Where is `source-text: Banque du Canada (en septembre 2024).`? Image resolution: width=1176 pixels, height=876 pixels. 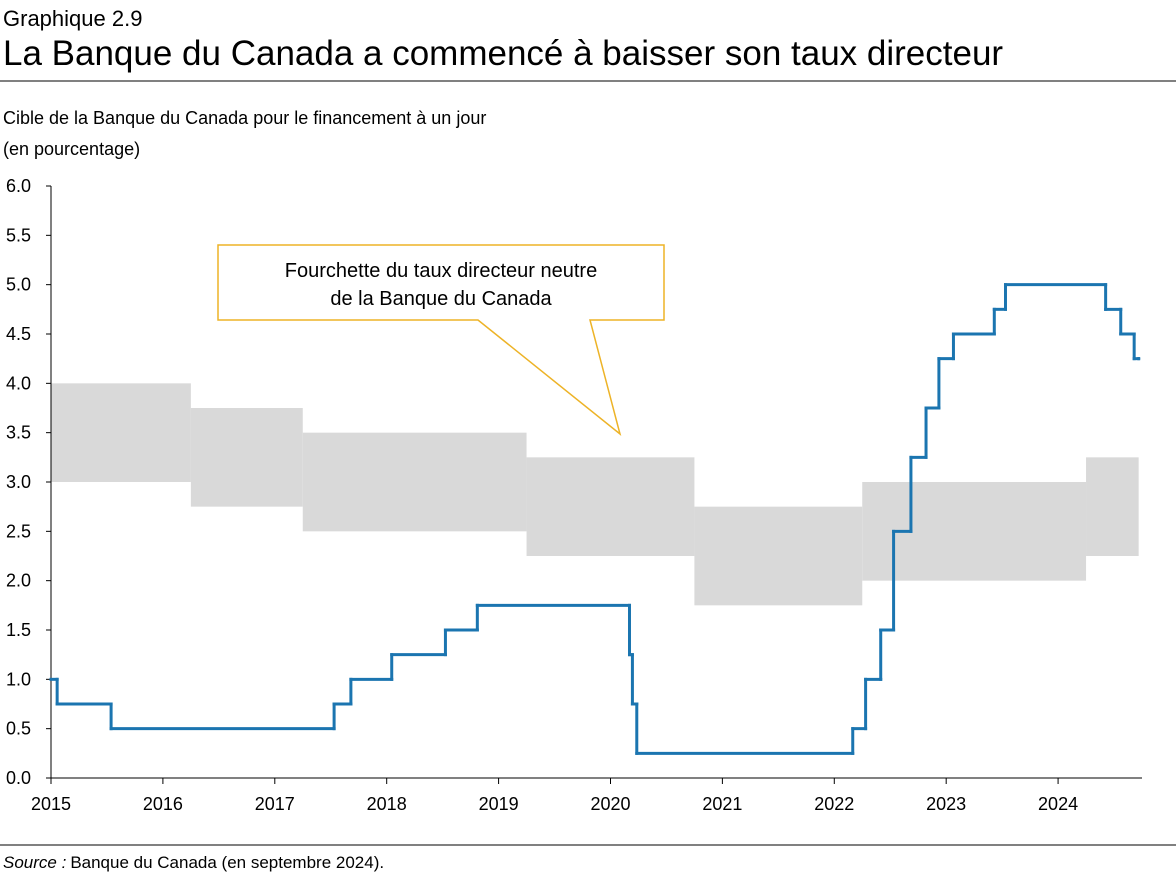
source-text: Banque du Canada (en septembre 2024). is located at coordinates (227, 862).